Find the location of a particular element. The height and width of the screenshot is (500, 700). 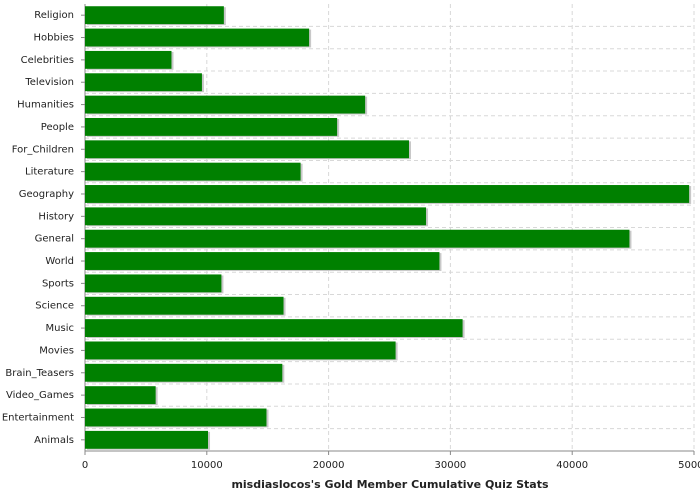

x-tick-label: 30000 is located at coordinates (450, 465).